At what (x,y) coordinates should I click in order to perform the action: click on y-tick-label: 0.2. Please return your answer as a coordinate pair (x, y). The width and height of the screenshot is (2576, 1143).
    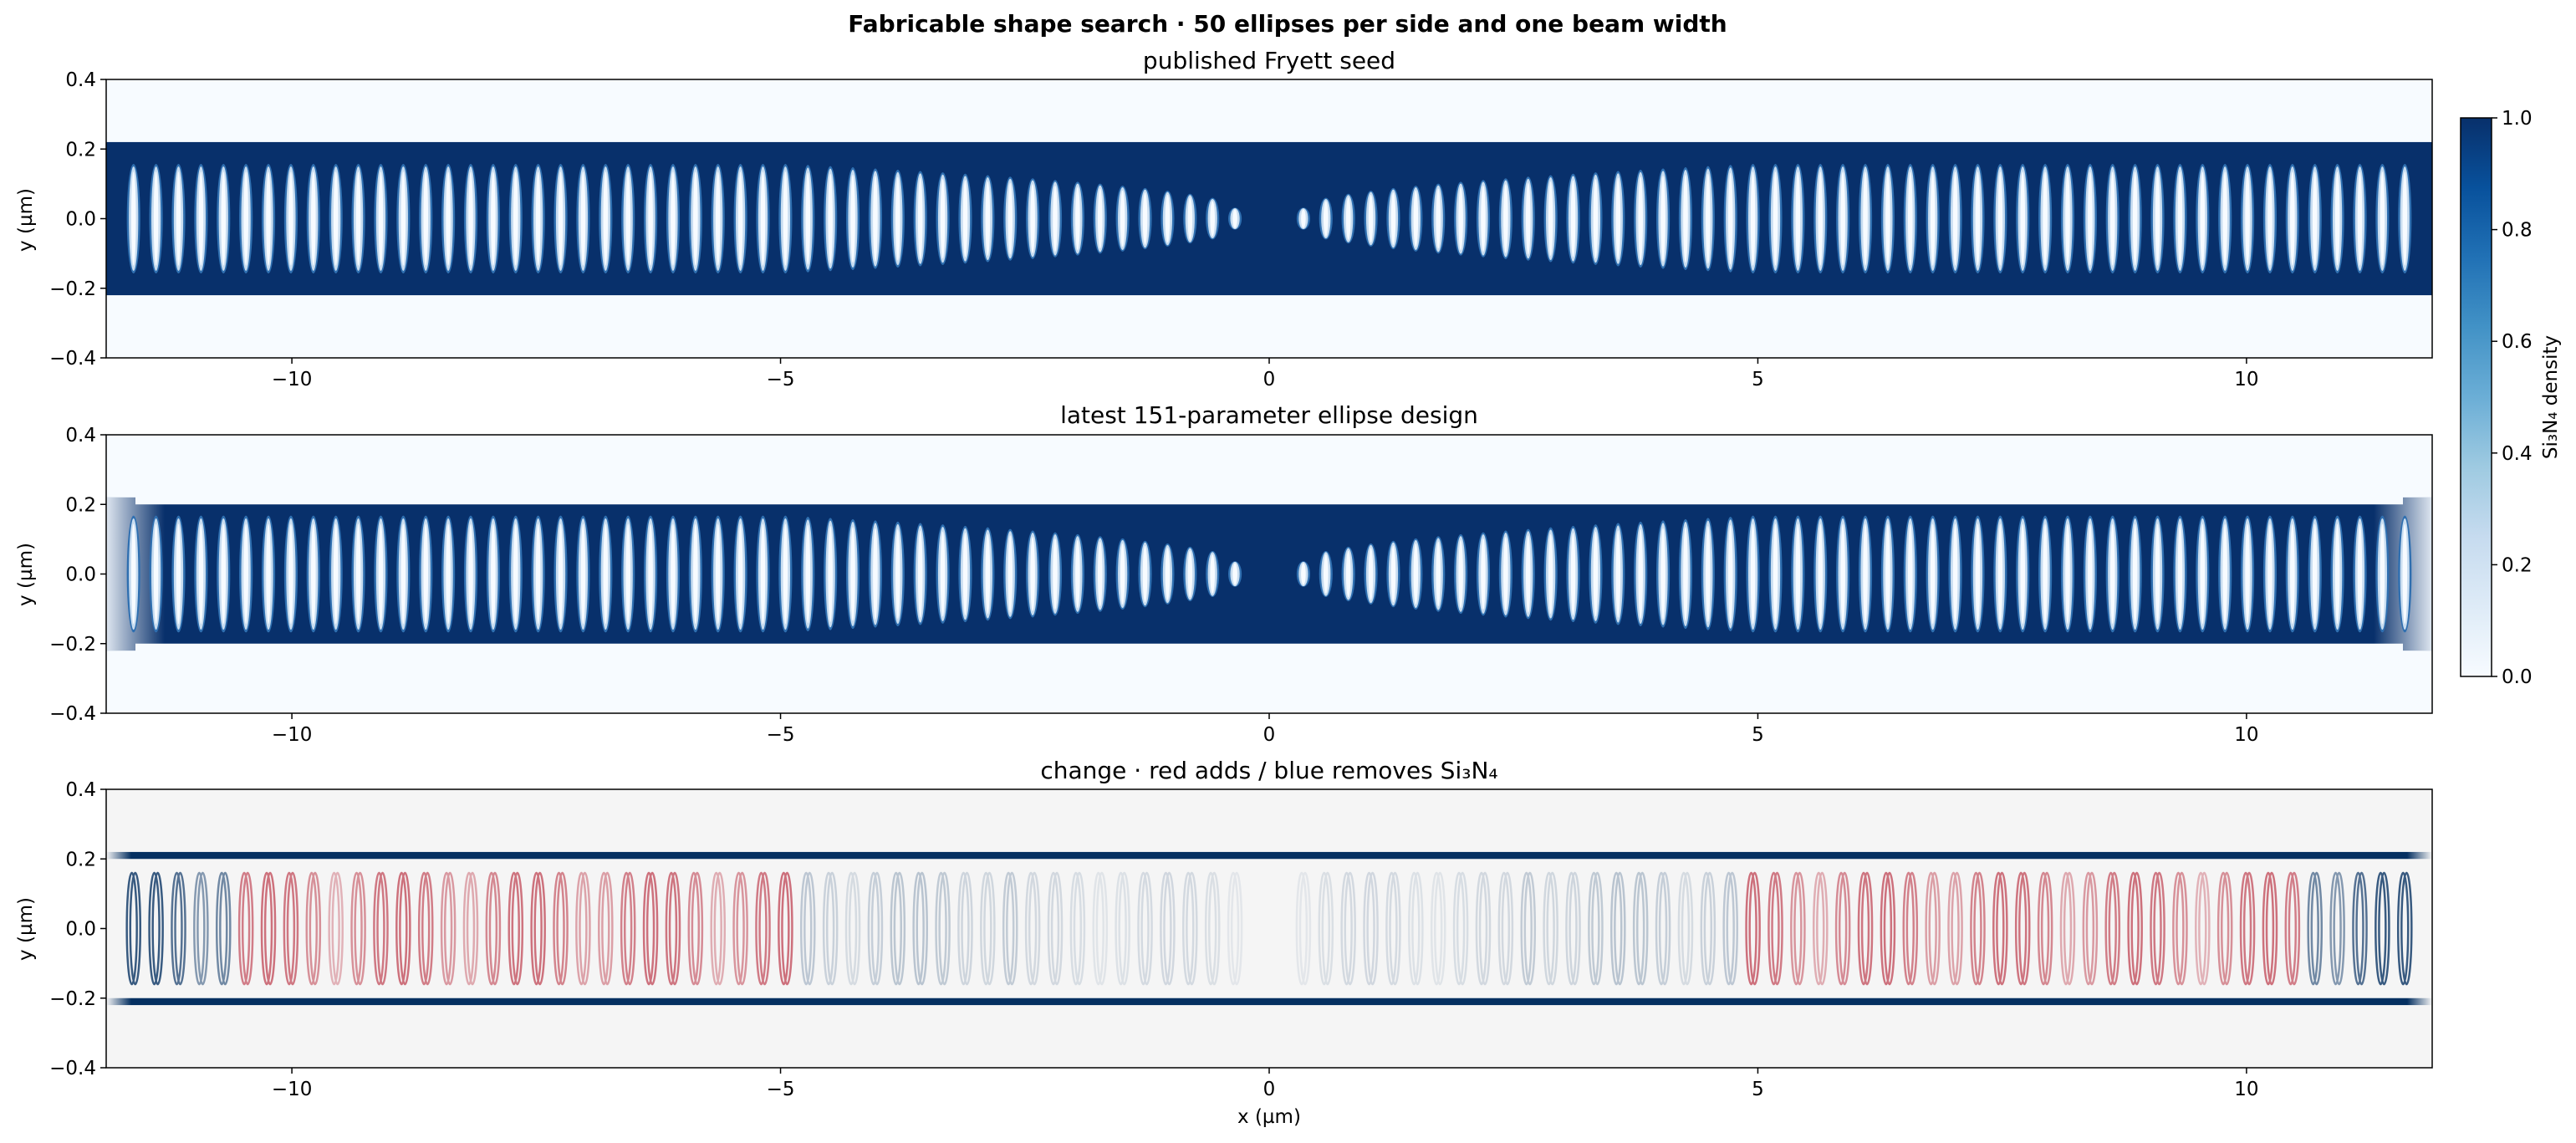
    Looking at the image, I should click on (80, 505).